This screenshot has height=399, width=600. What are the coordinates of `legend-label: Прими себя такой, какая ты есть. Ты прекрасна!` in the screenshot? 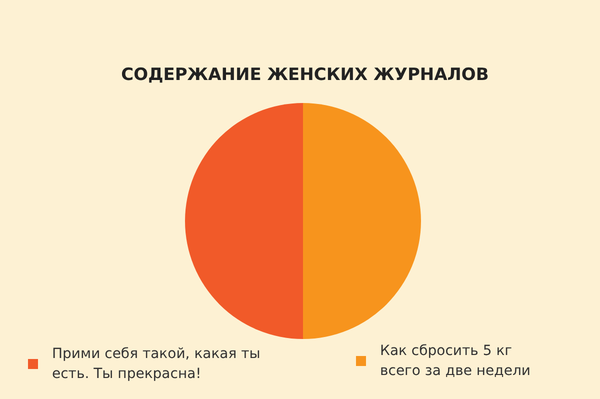 It's located at (157, 364).